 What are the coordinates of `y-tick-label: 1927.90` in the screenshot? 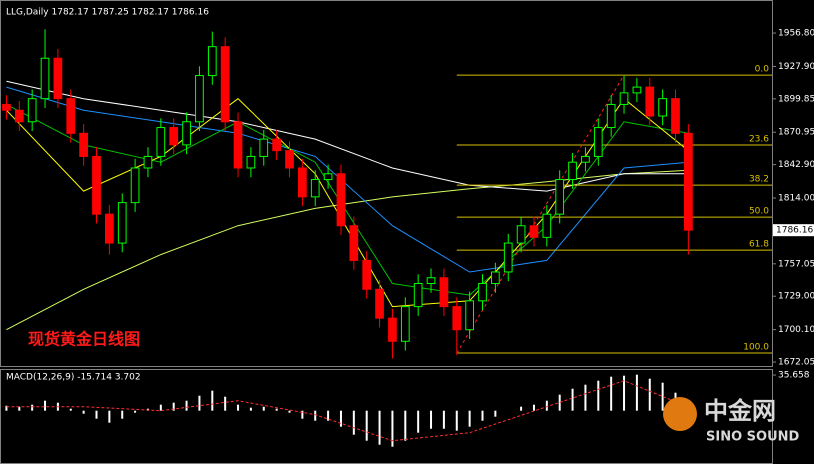 It's located at (796, 67).